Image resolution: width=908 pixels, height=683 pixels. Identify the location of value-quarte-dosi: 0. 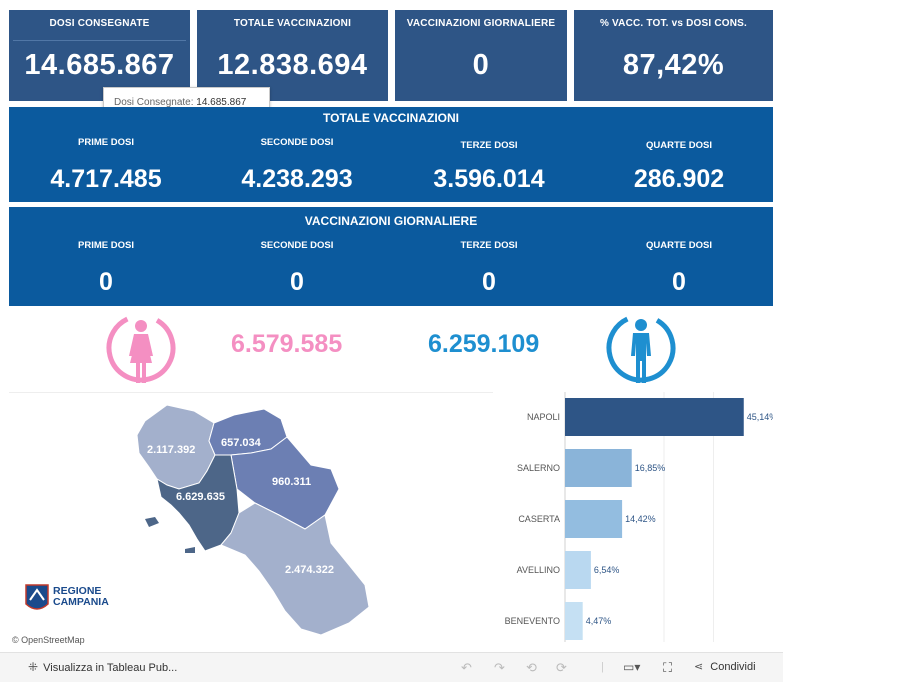
(679, 282).